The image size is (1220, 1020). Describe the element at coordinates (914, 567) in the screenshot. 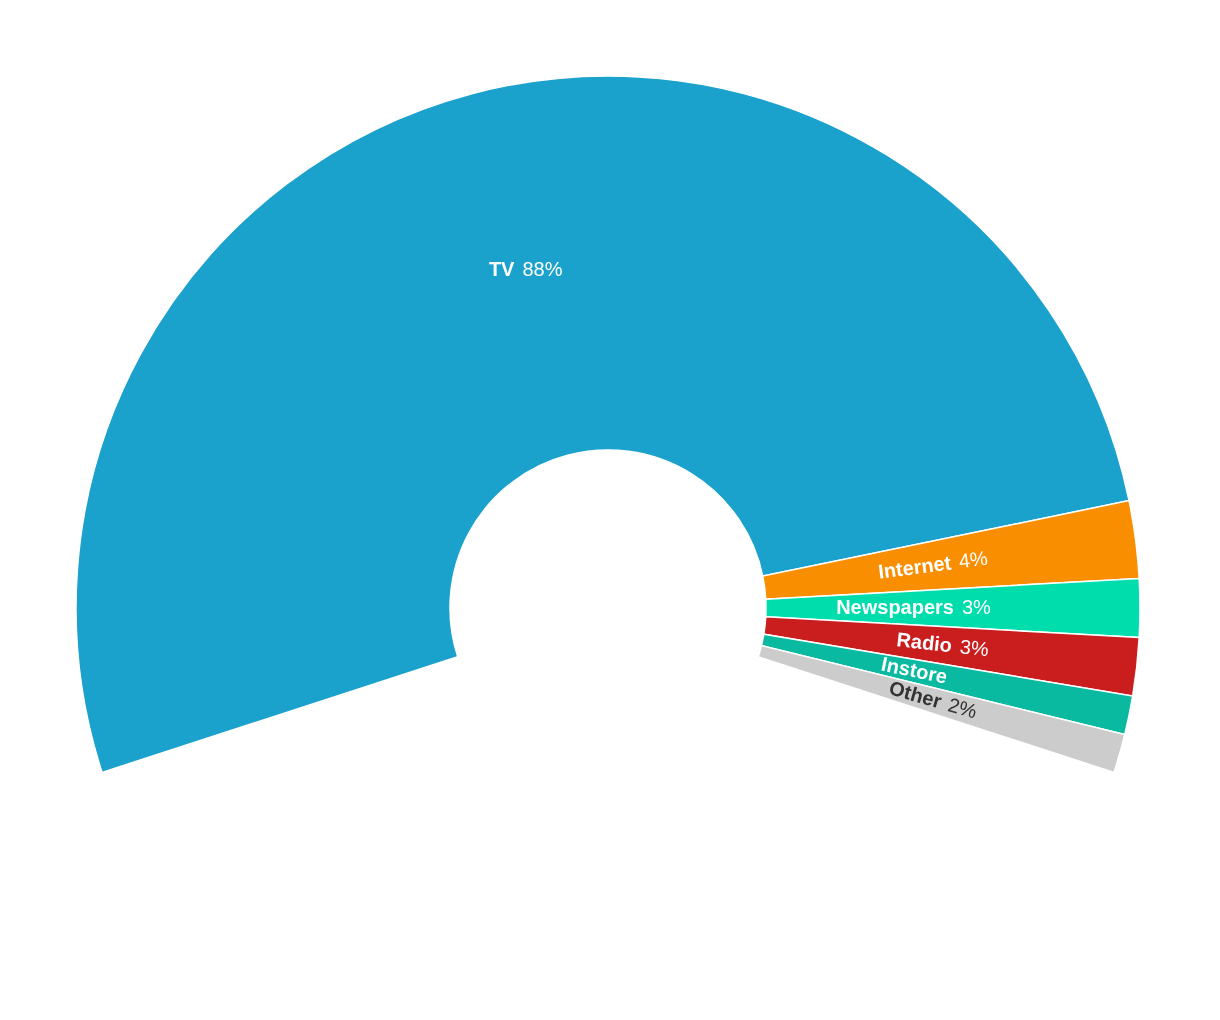

I see `slice-label: Internet` at that location.